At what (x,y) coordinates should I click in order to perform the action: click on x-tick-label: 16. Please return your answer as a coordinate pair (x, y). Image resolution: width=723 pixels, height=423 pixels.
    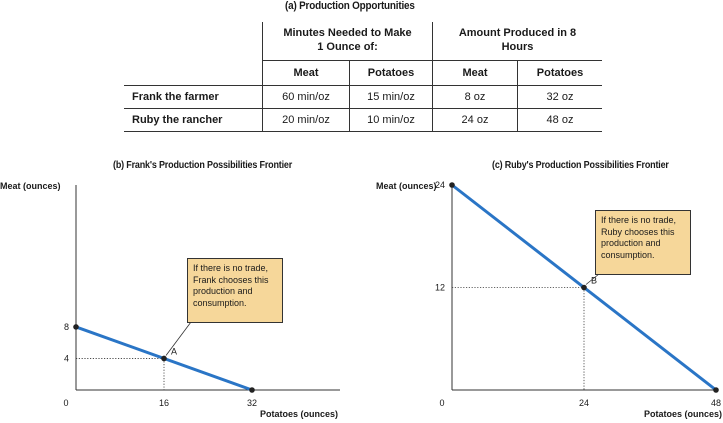
    Looking at the image, I should click on (164, 403).